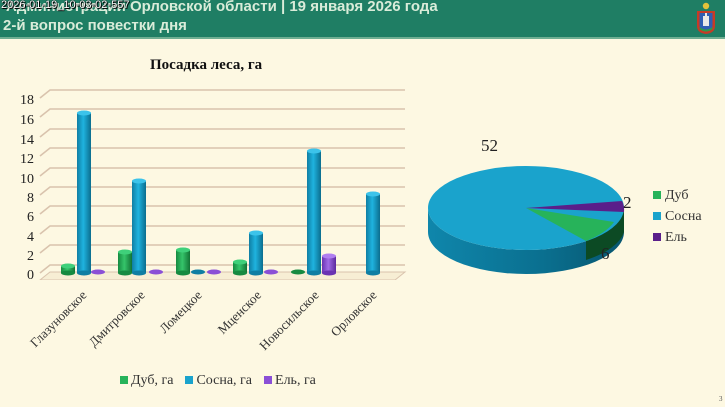 The image size is (725, 407). Describe the element at coordinates (65, 5) in the screenshot. I see `timestamp-overlay: 2026-01-19_10-03-02-557` at that location.